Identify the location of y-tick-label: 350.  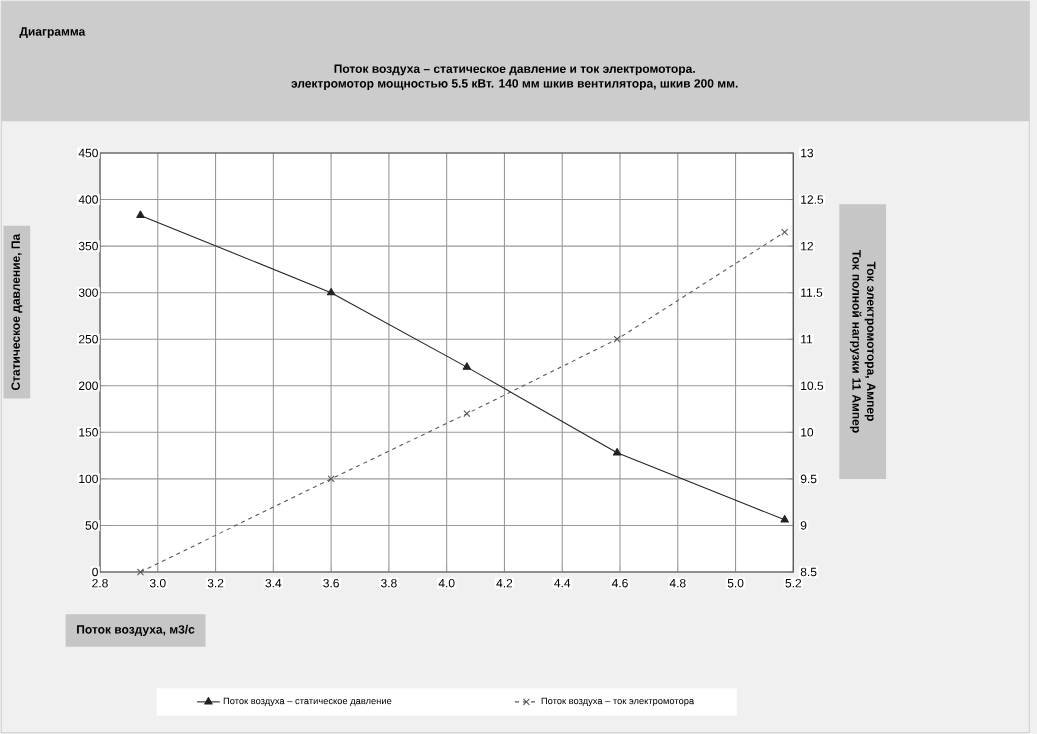
(88, 246).